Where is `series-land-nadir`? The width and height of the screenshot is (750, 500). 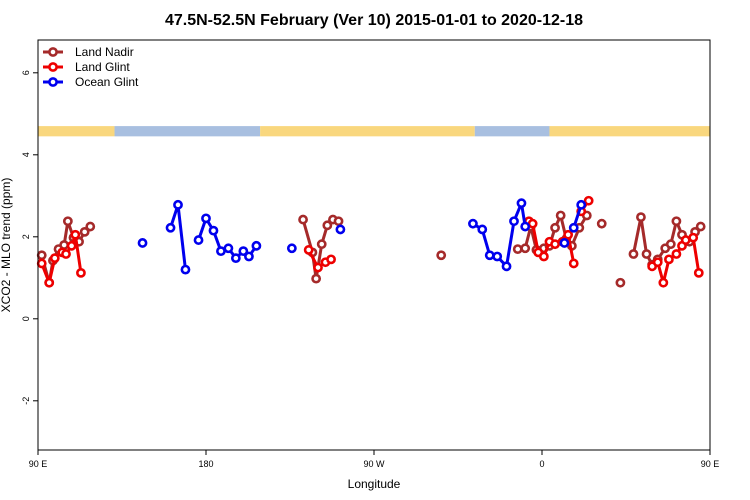
series-land-nadir is located at coordinates (371, 249).